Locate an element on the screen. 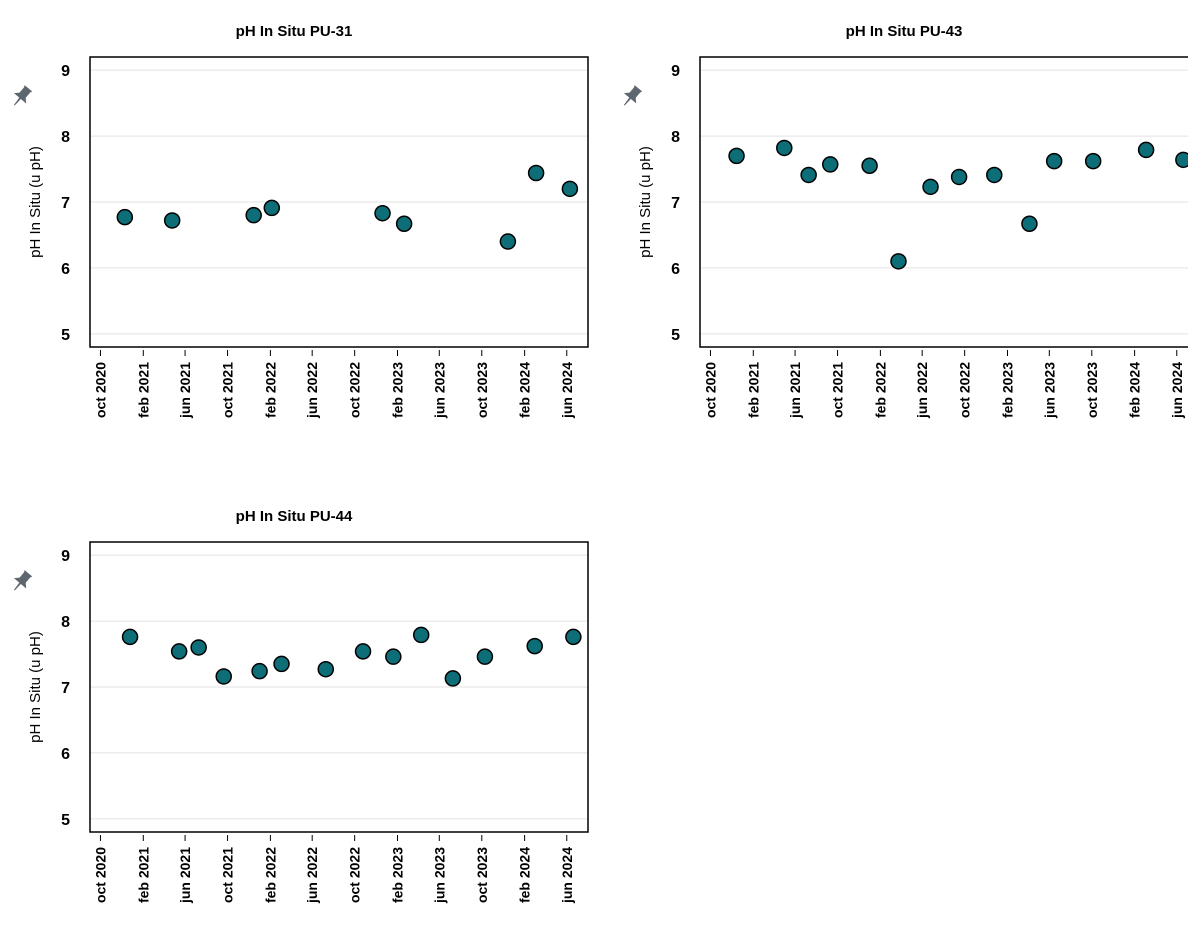 The image size is (1188, 945). chart-title: pH In Situ PU-44 is located at coordinates (294, 516).